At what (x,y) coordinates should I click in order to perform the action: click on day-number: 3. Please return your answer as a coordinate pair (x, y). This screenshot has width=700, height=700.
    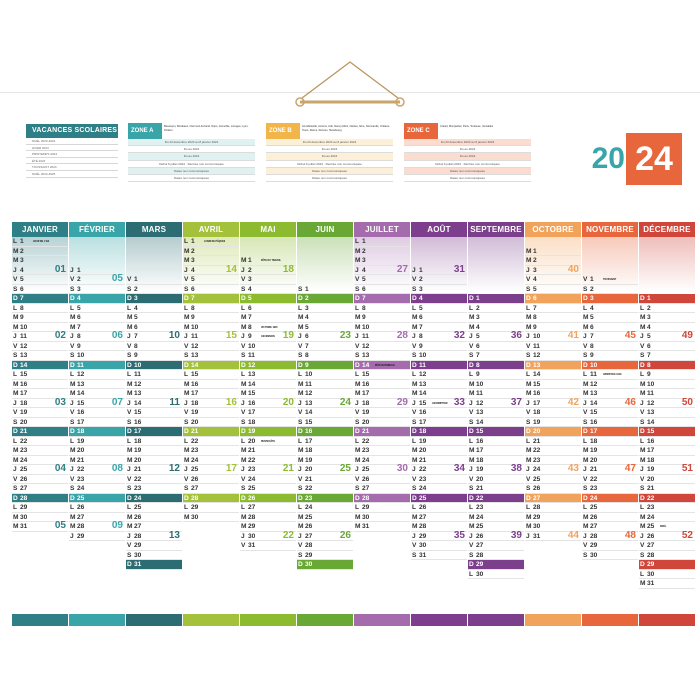
    Looking at the image, I should click on (592, 298).